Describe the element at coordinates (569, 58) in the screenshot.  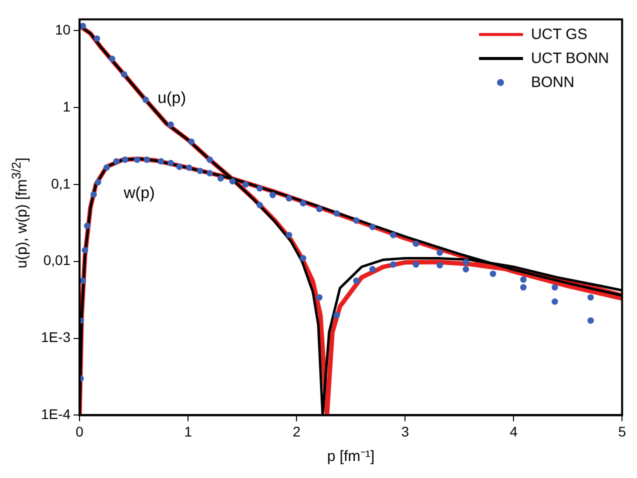
I see `legend-label: UCT BONN` at that location.